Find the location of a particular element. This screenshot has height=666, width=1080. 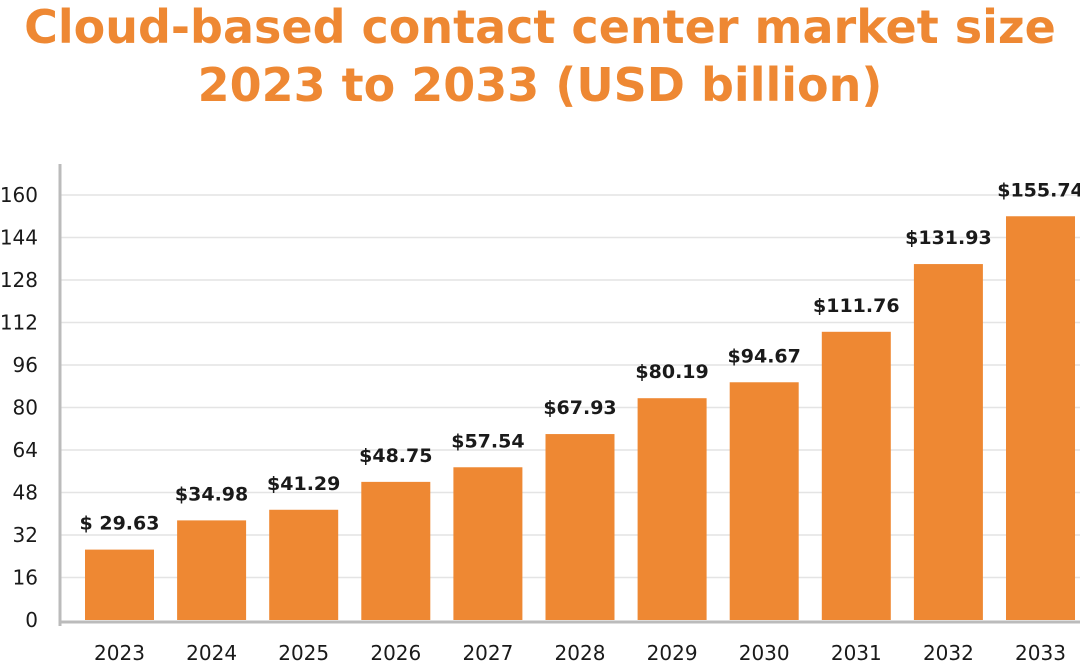

bar-2032 is located at coordinates (948, 442).